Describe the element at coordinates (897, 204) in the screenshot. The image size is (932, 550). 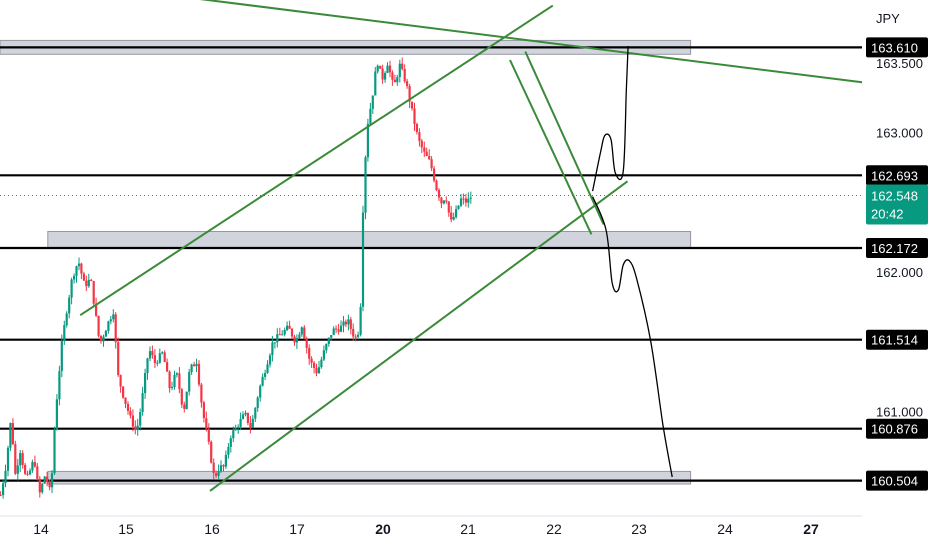
I see `current-price-tag` at that location.